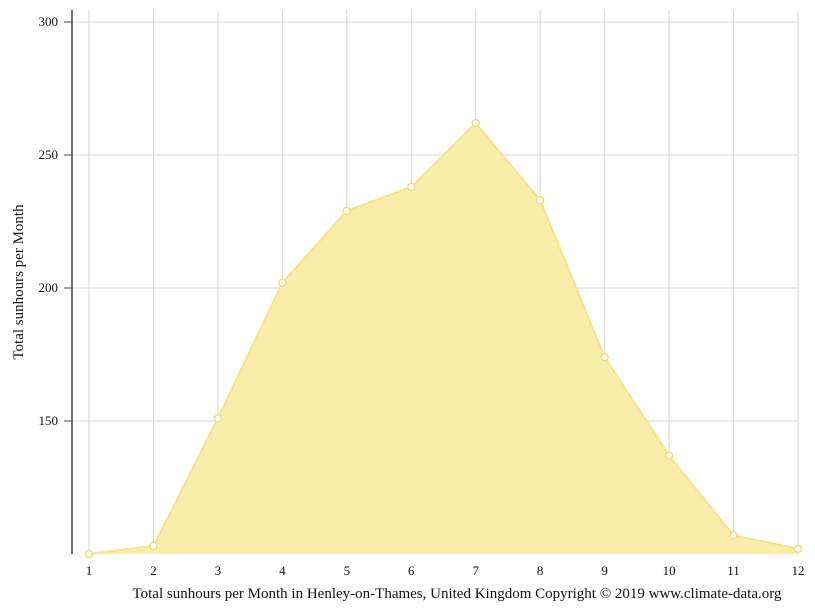  What do you see at coordinates (540, 570) in the screenshot?
I see `x-tick-label: 8` at bounding box center [540, 570].